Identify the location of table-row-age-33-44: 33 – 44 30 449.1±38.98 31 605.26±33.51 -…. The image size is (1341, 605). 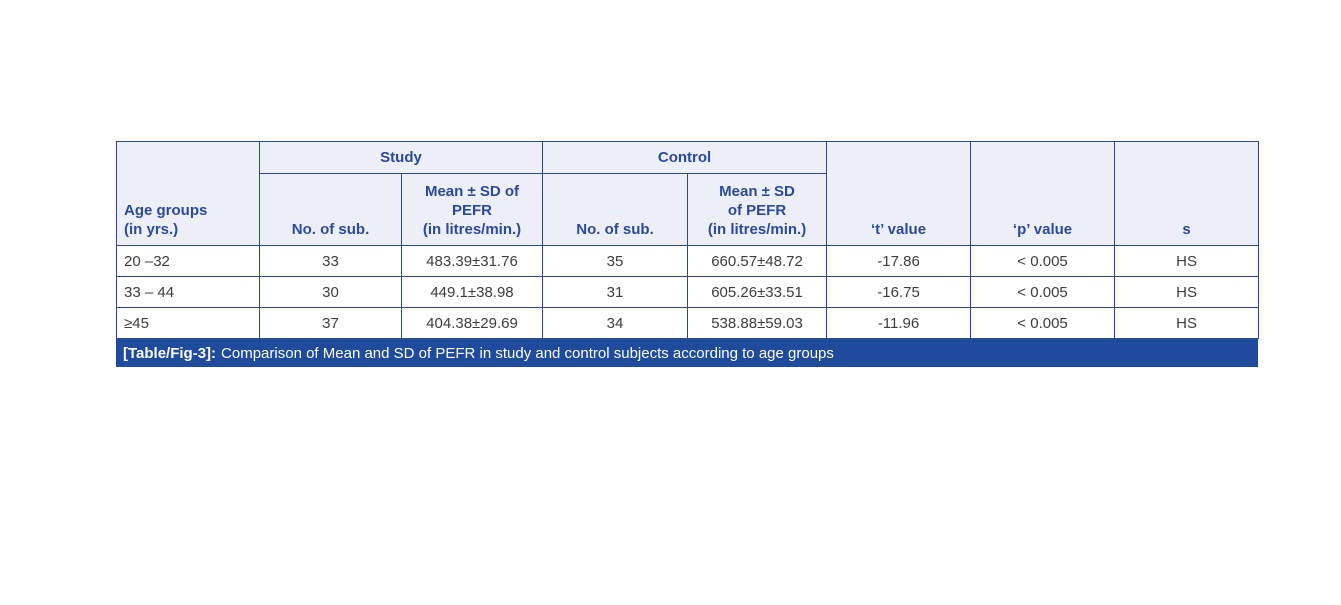
(688, 292).